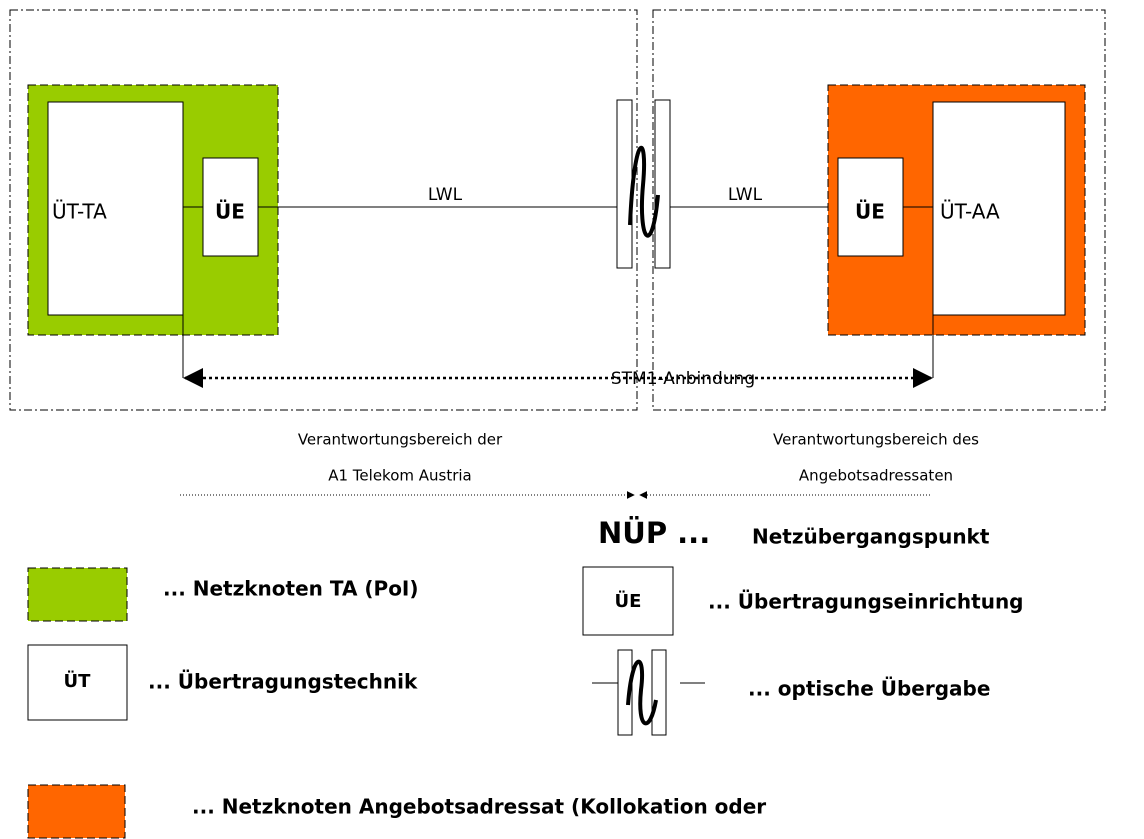 Image resolution: width=1144 pixels, height=839 pixels. What do you see at coordinates (876, 476) in the screenshot?
I see `resp-label: Angebotsadressaten` at bounding box center [876, 476].